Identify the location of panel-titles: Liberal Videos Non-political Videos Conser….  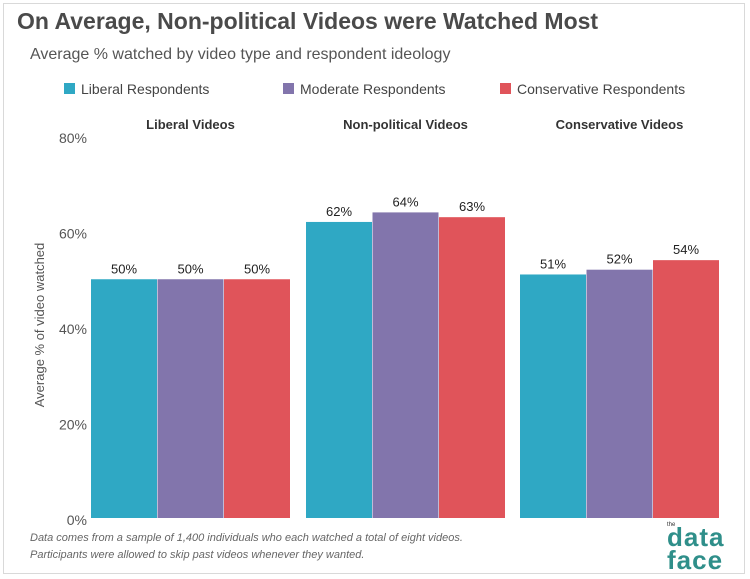
(414, 124).